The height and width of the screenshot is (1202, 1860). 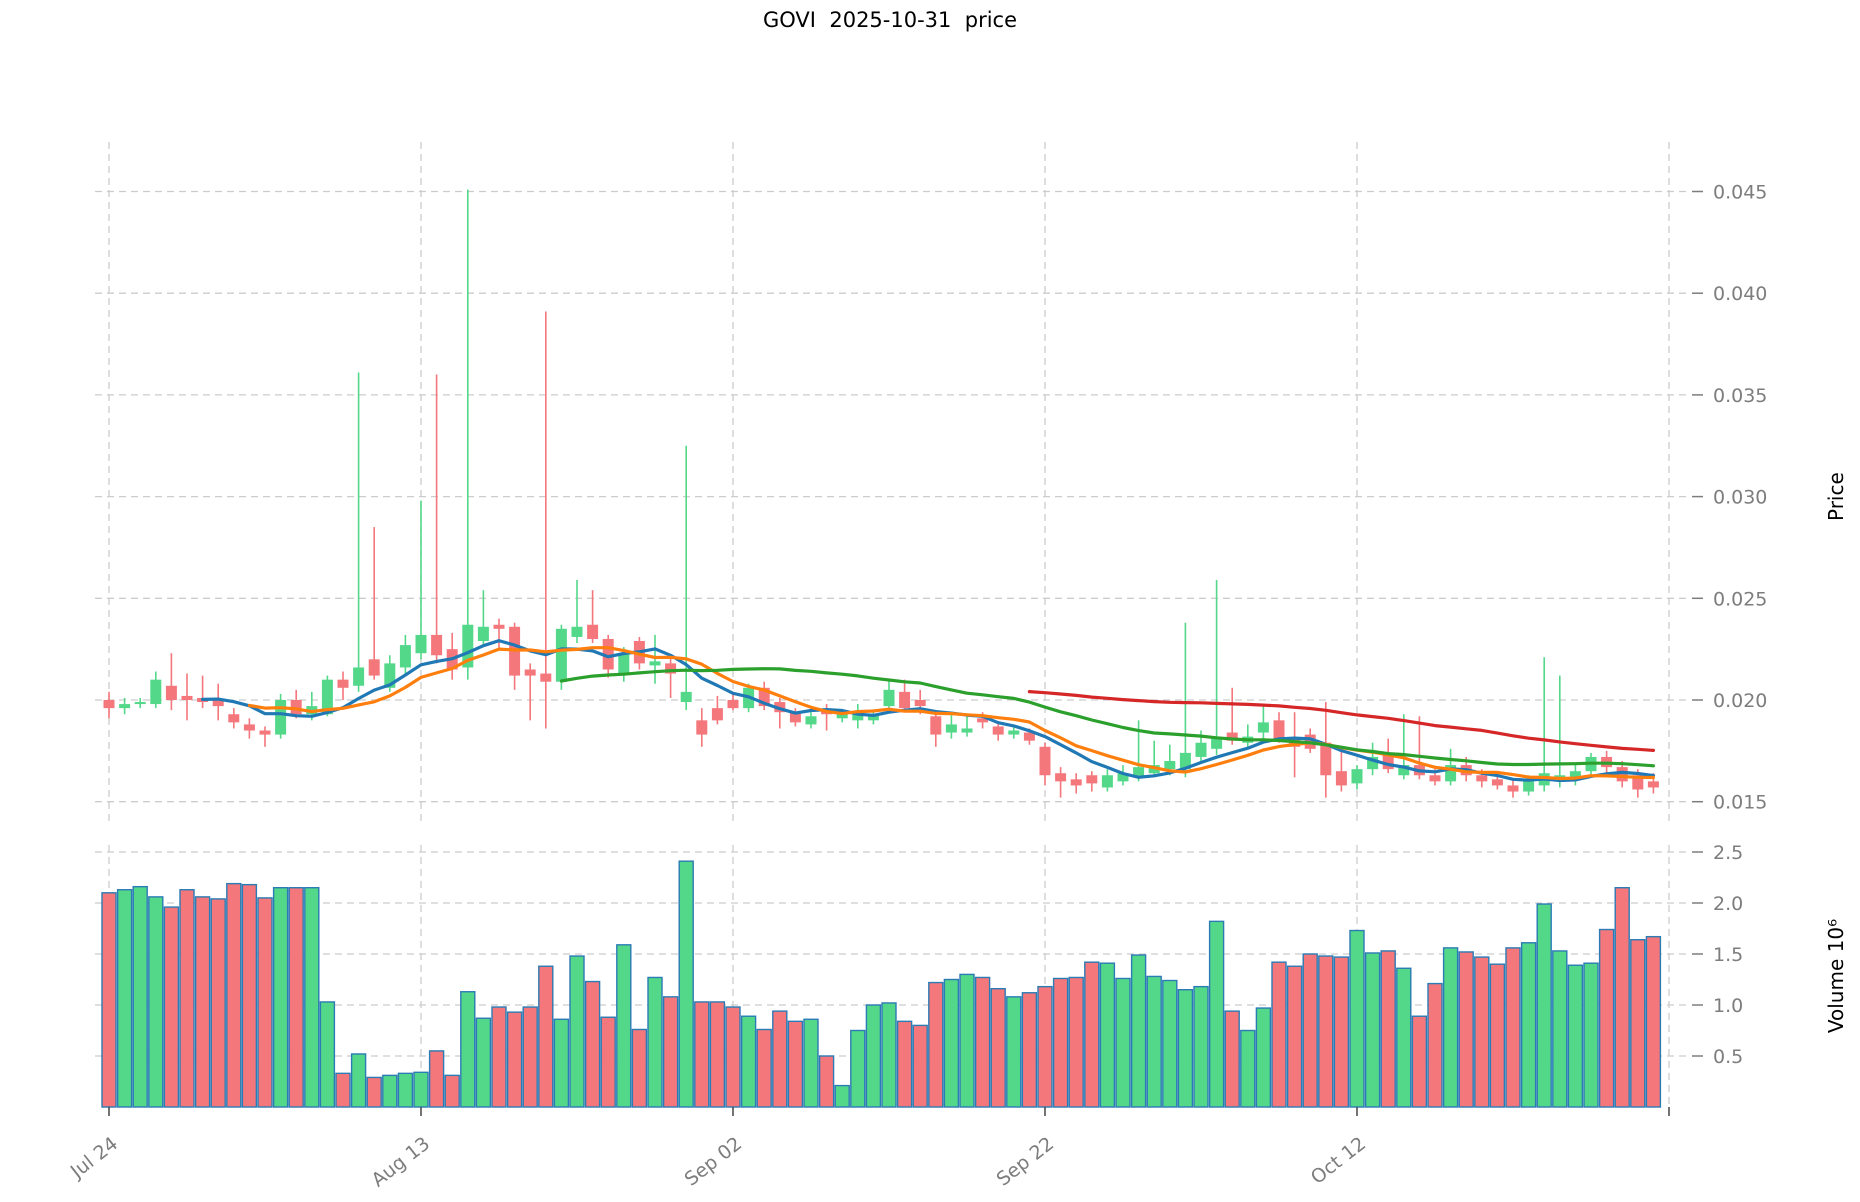 What do you see at coordinates (1728, 853) in the screenshot?
I see `volume-tick-label: 2.5` at bounding box center [1728, 853].